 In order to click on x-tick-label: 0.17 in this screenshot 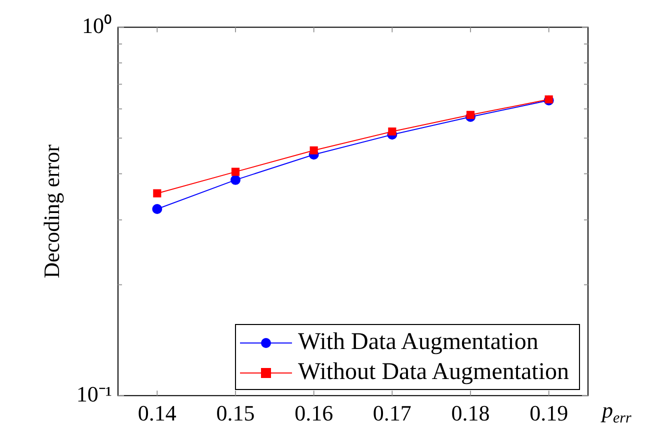, I will do `click(392, 413)`.